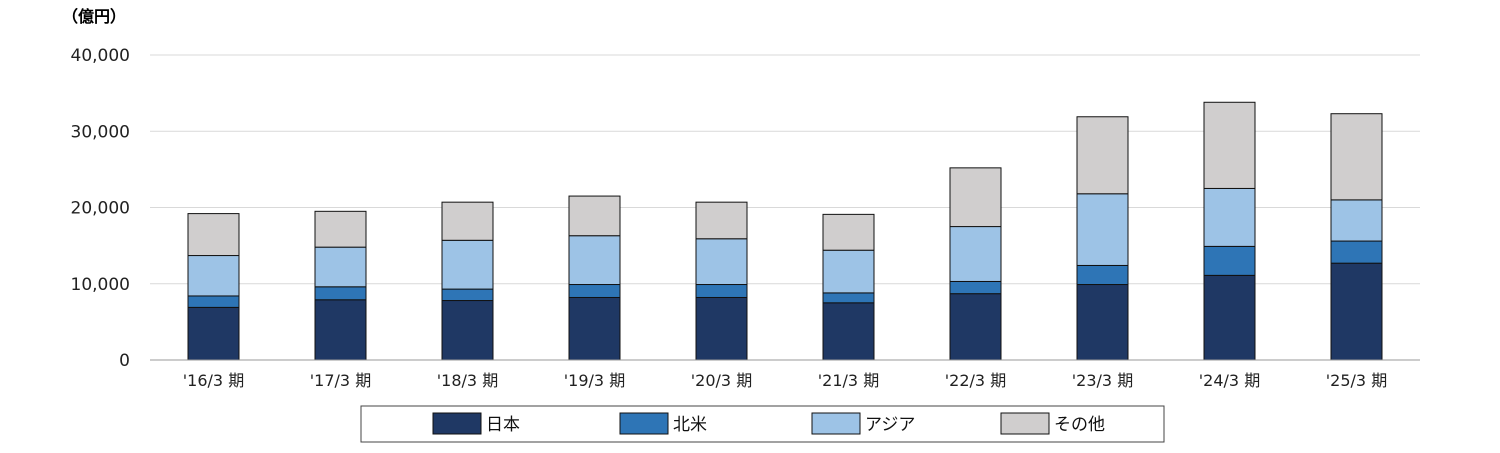 The width and height of the screenshot is (1500, 453). I want to click on legend-label: 日本, so click(503, 425).